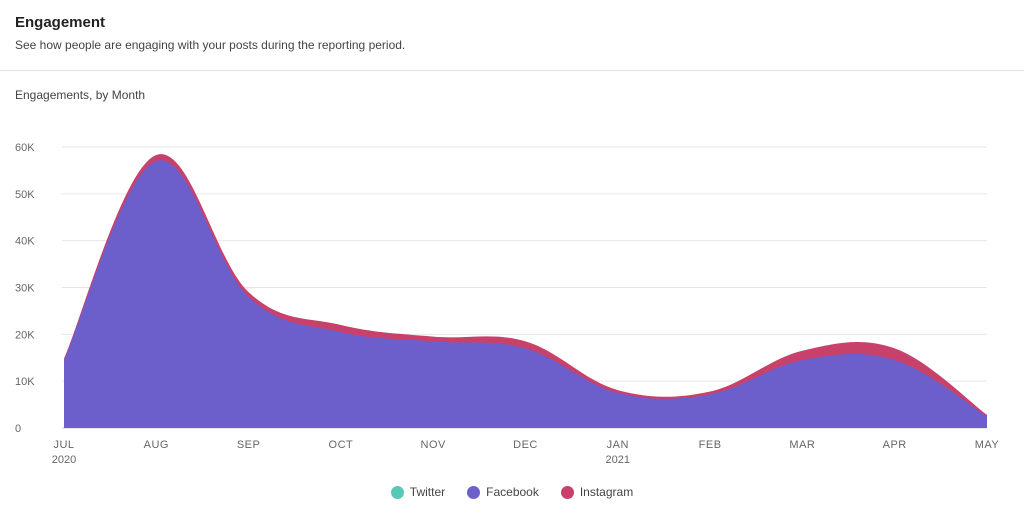 The image size is (1024, 525). What do you see at coordinates (987, 445) in the screenshot?
I see `x-tick-label: MAY` at bounding box center [987, 445].